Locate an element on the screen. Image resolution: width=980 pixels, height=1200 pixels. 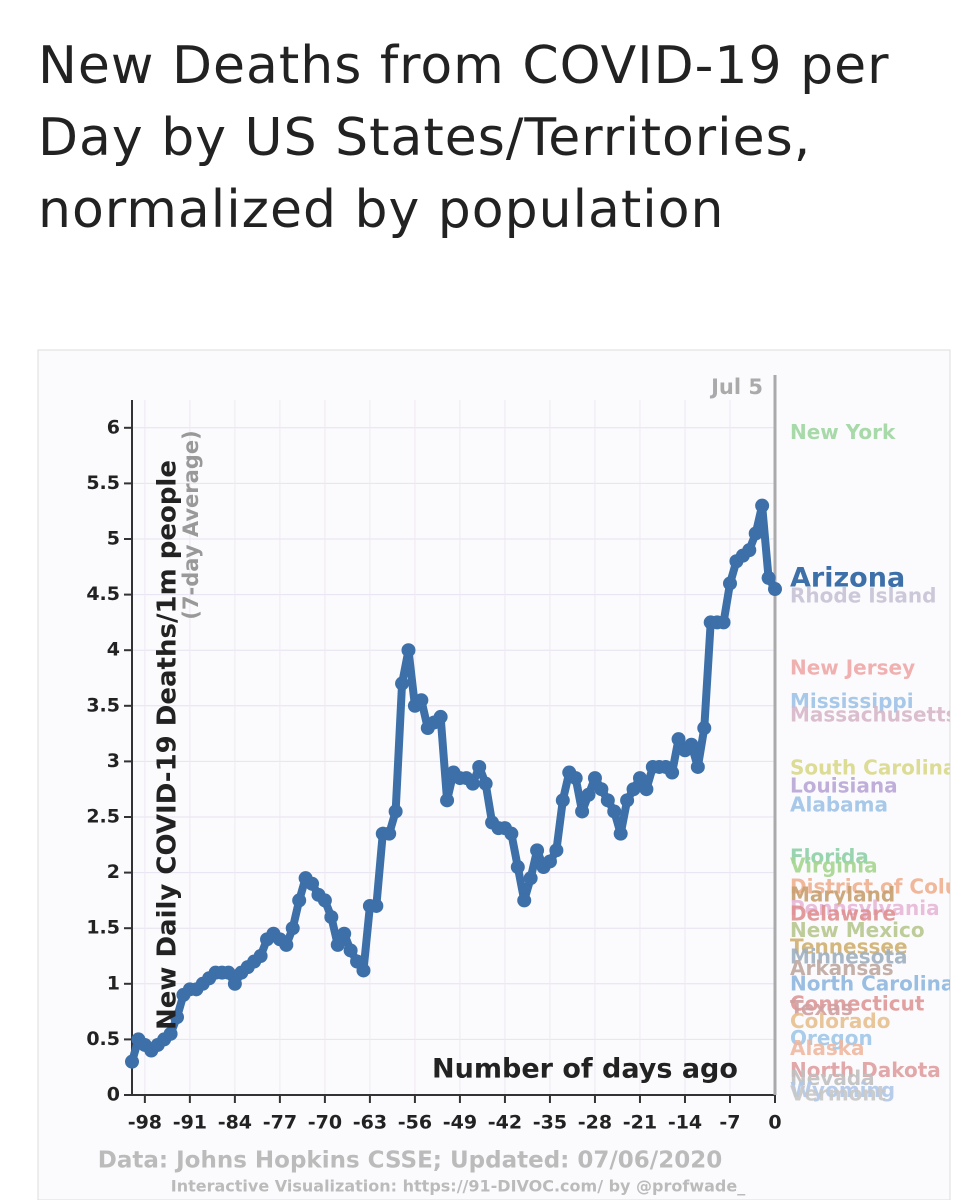
y-tick-label: 3.5 is located at coordinates (103, 705).